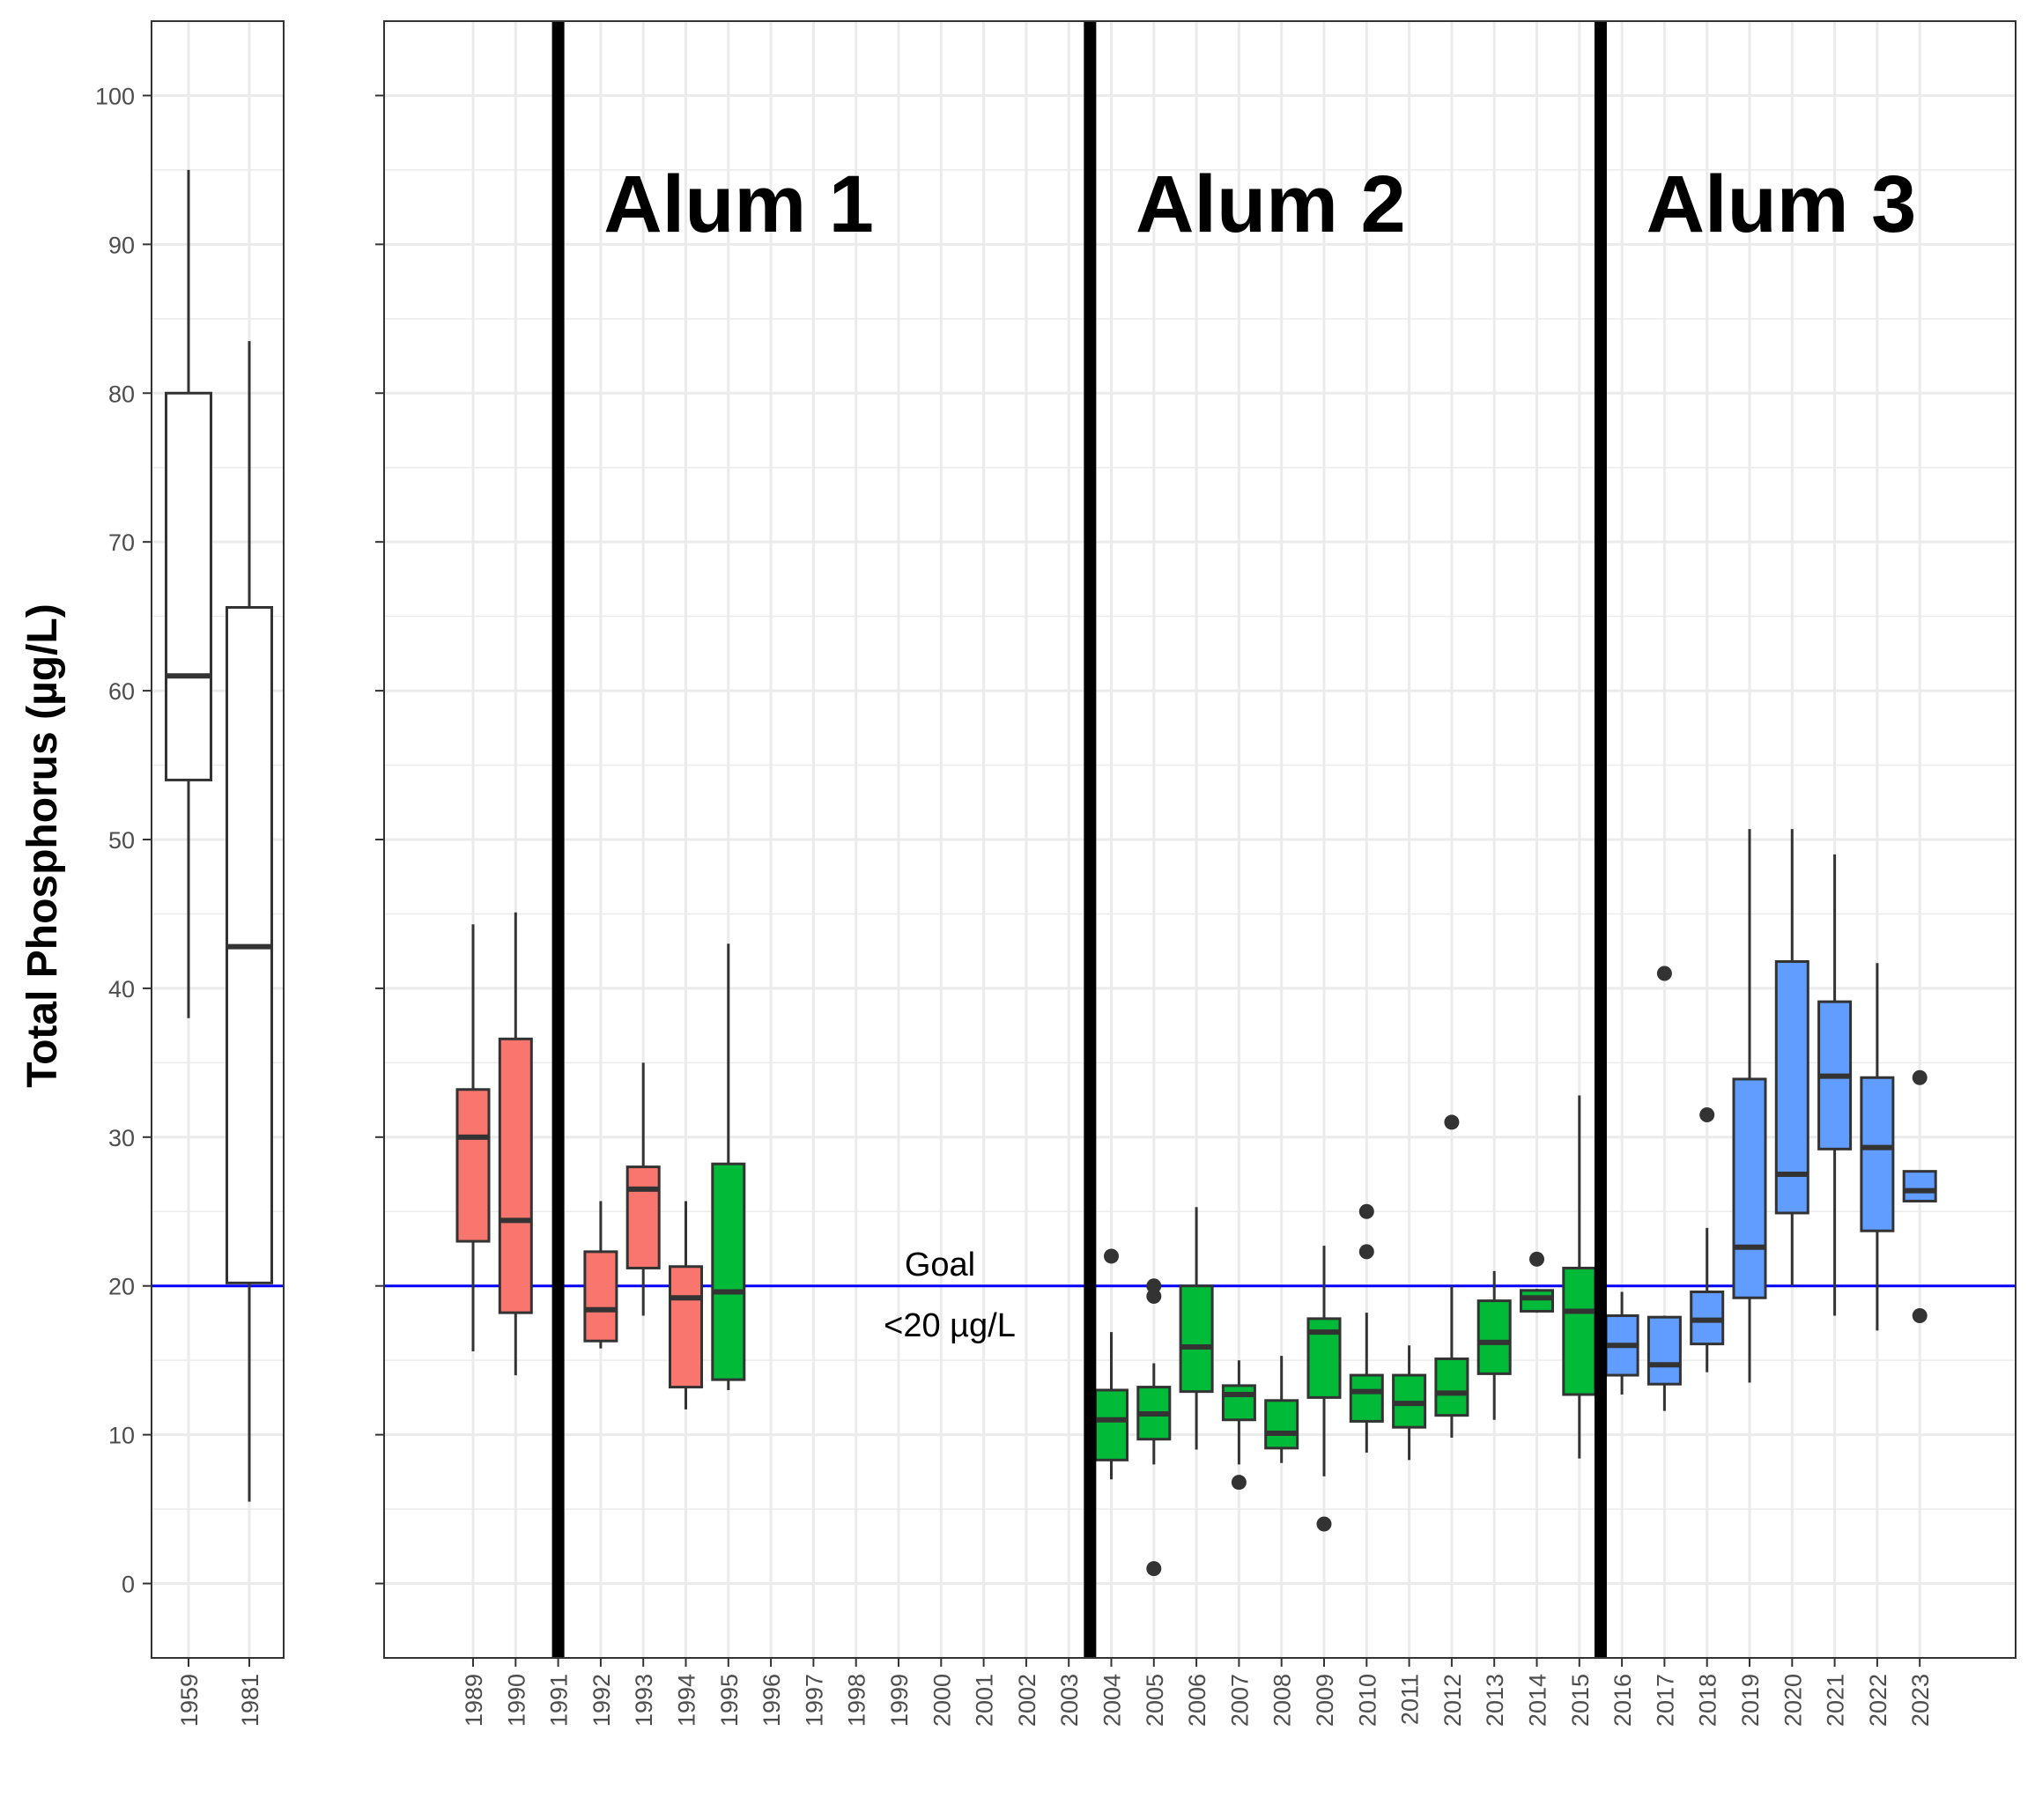  Describe the element at coordinates (1621, 1343) in the screenshot. I see `box-2016` at that location.